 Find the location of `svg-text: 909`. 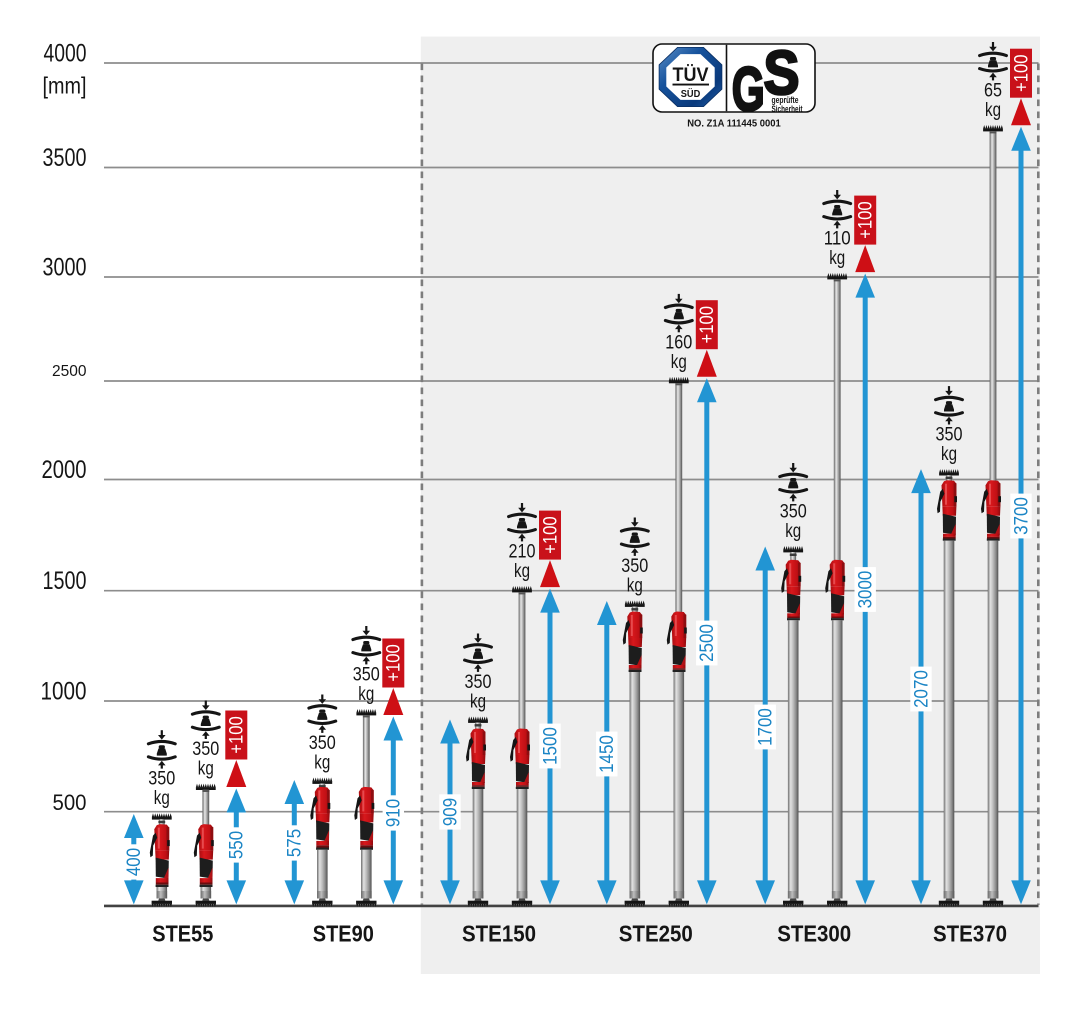

svg-text: 909 is located at coordinates (450, 812).